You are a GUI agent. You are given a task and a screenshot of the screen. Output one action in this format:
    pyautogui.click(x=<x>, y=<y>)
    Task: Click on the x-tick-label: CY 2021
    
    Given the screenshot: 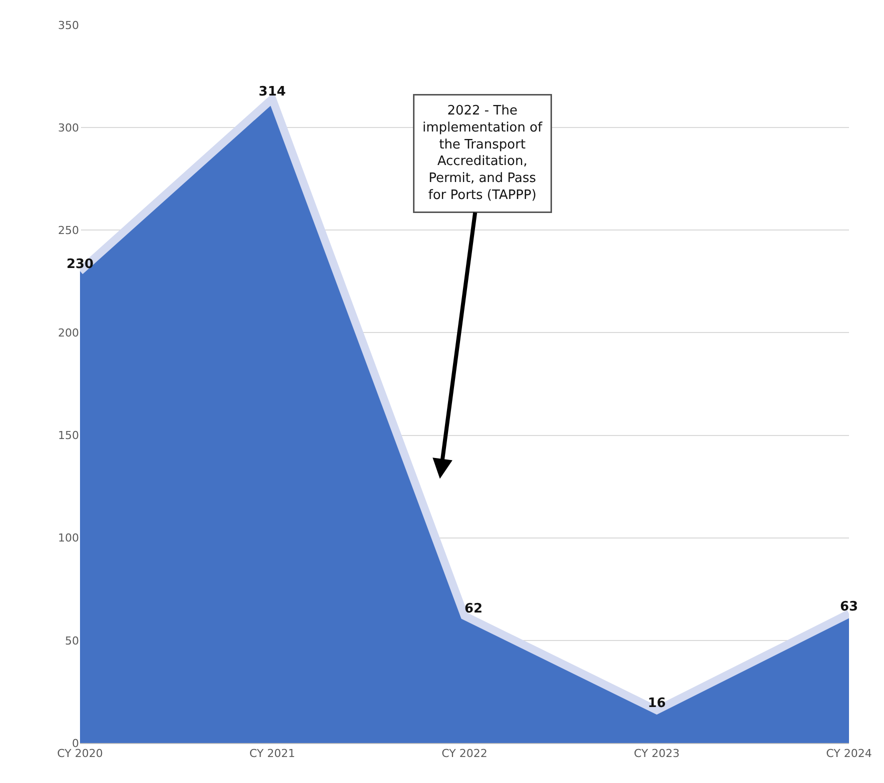 What is the action you would take?
    pyautogui.click(x=272, y=753)
    